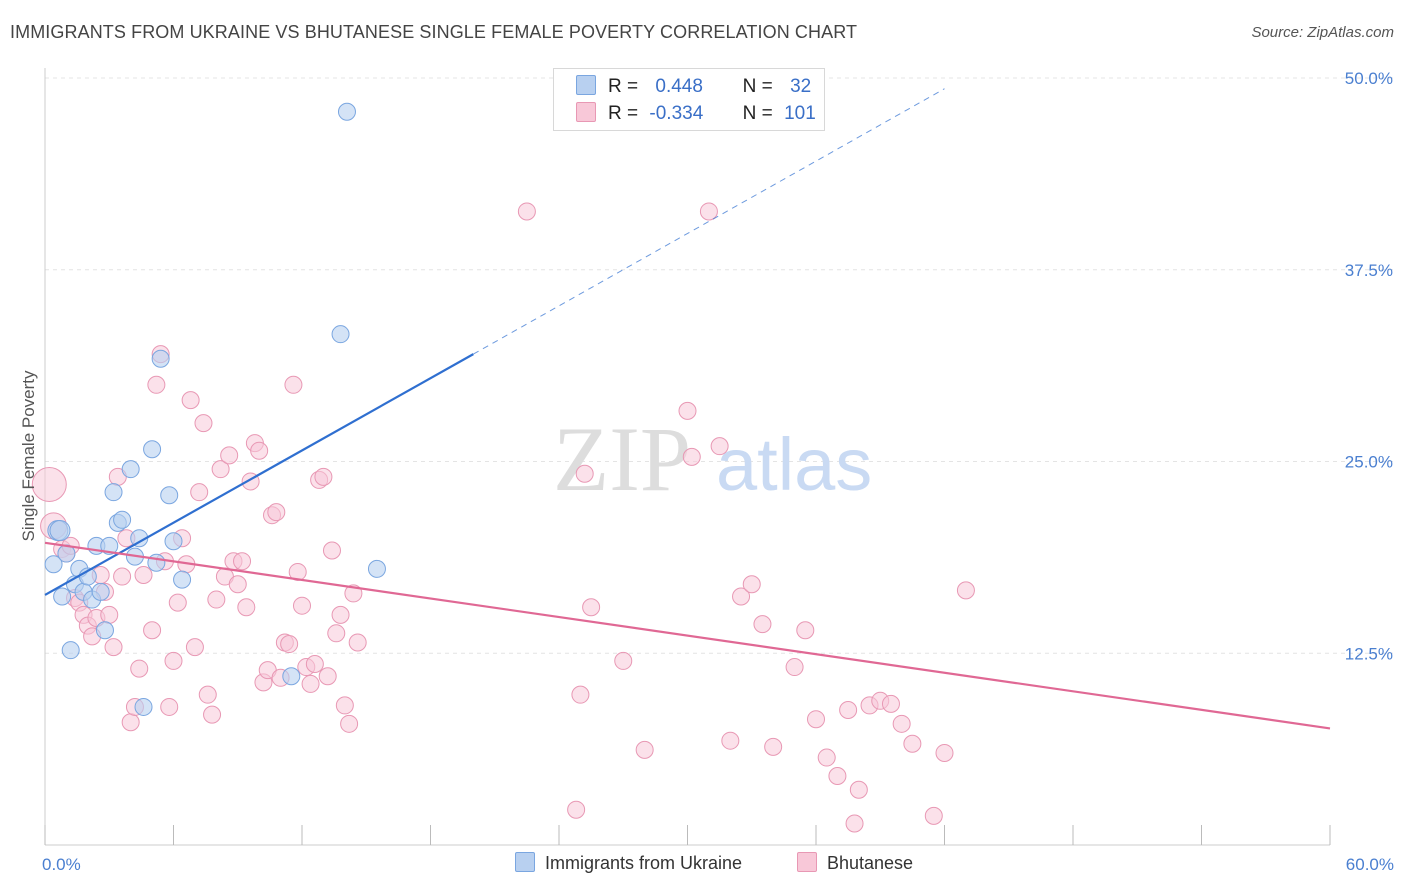  I want to click on r-value: 0.448, so click(679, 86).